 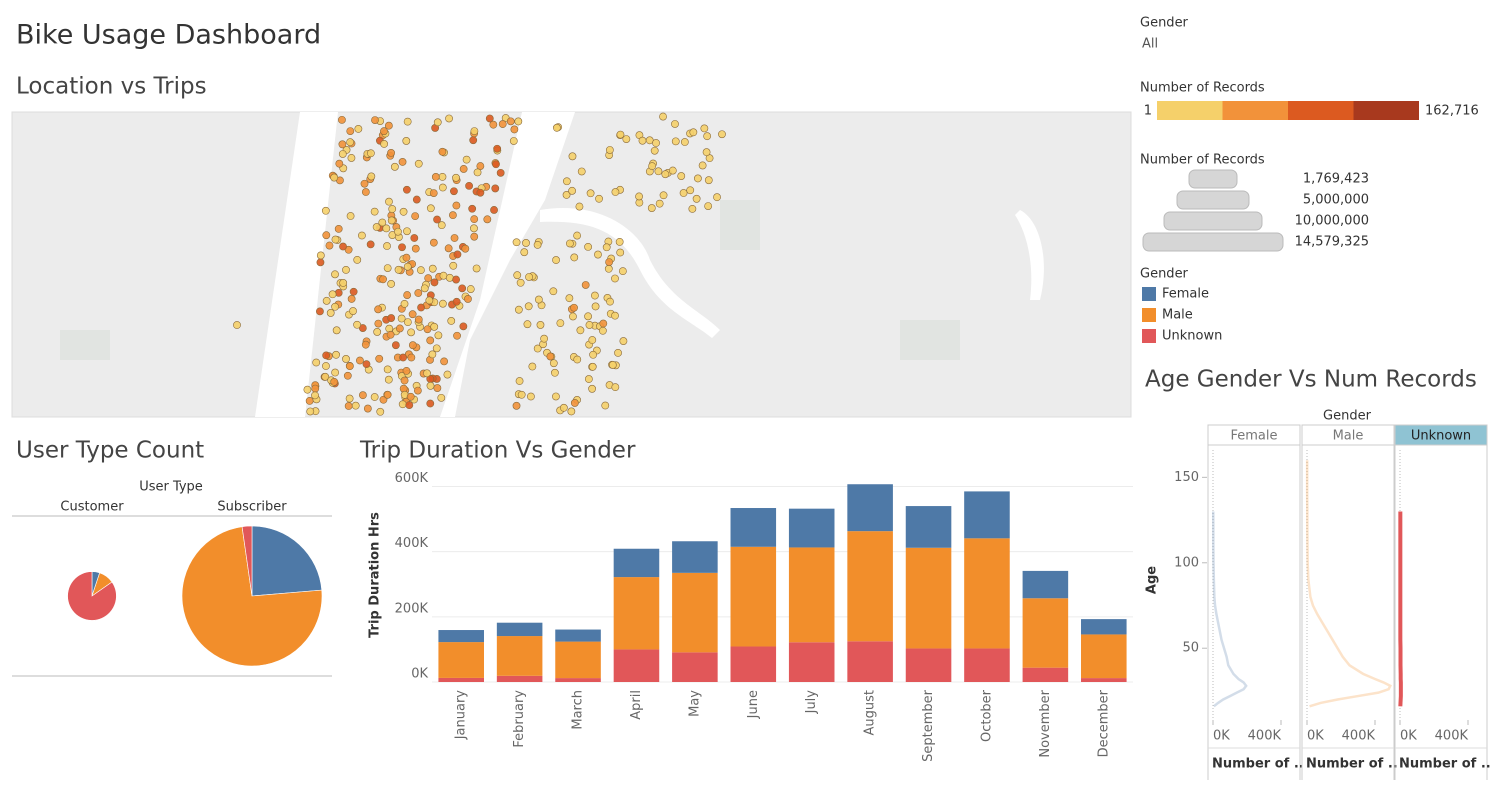 What do you see at coordinates (1452, 111) in the screenshot?
I see `legend-max: 162,716` at bounding box center [1452, 111].